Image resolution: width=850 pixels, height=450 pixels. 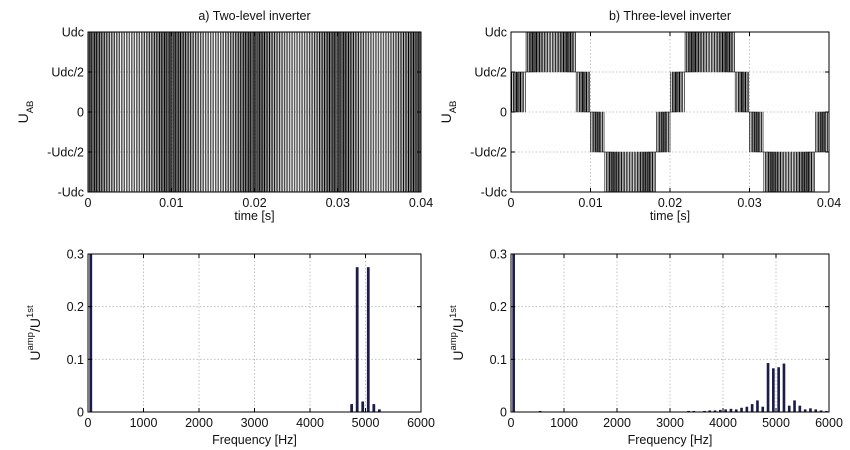 I want to click on grid-lines, so click(x=670, y=333).